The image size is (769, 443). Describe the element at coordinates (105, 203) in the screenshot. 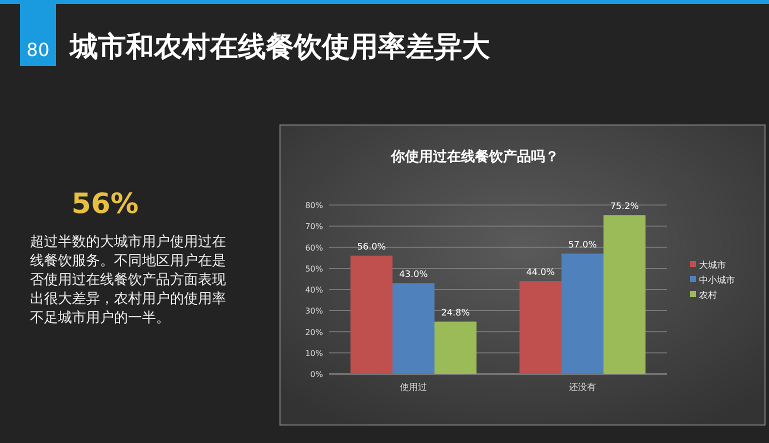

I see `text: 56%` at that location.